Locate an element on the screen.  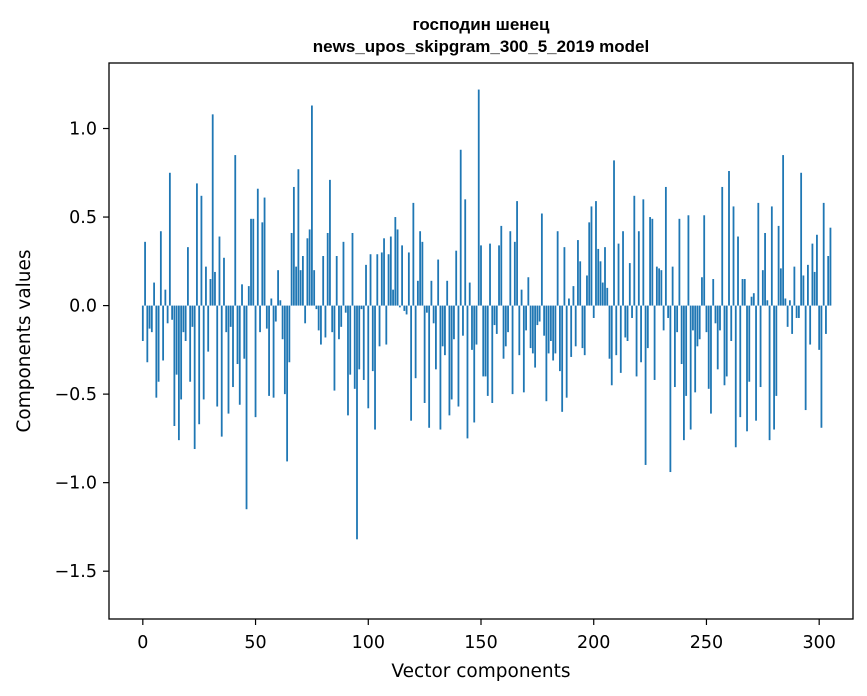
y-tick-label: 1.0 is located at coordinates (83, 130).